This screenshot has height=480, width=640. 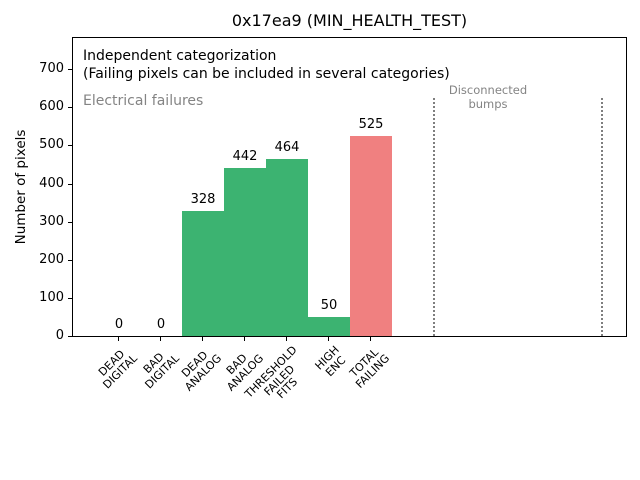 What do you see at coordinates (245, 156) in the screenshot?
I see `bar-value-label: 442` at bounding box center [245, 156].